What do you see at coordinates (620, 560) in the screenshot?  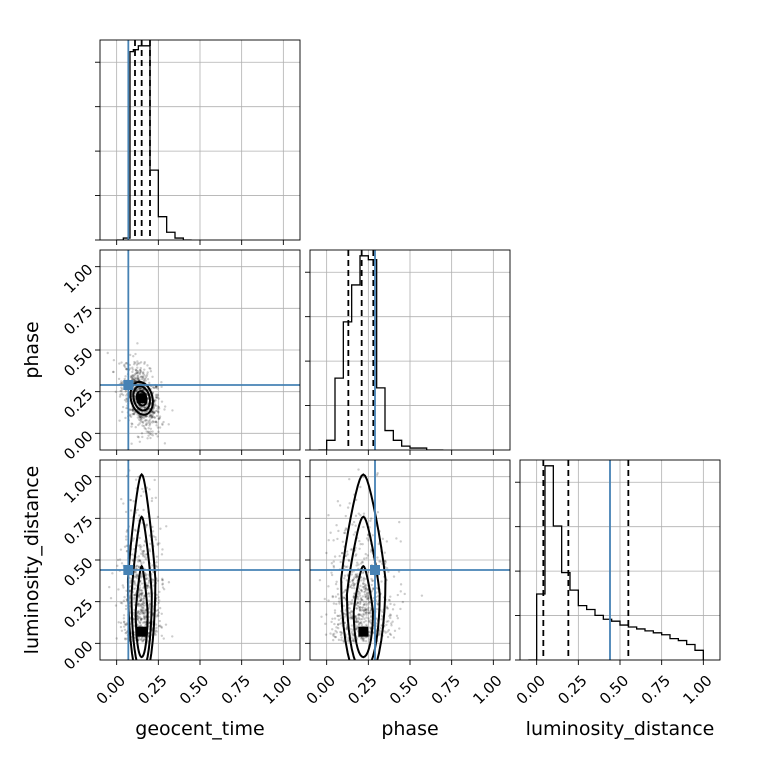 I see `axes-frame` at bounding box center [620, 560].